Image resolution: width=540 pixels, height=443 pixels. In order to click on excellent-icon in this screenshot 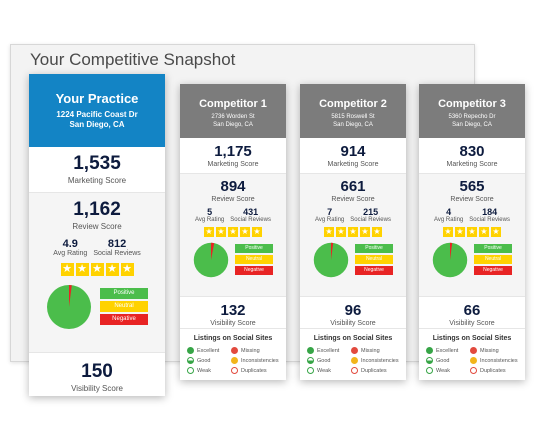, I will do `click(429, 350)`.